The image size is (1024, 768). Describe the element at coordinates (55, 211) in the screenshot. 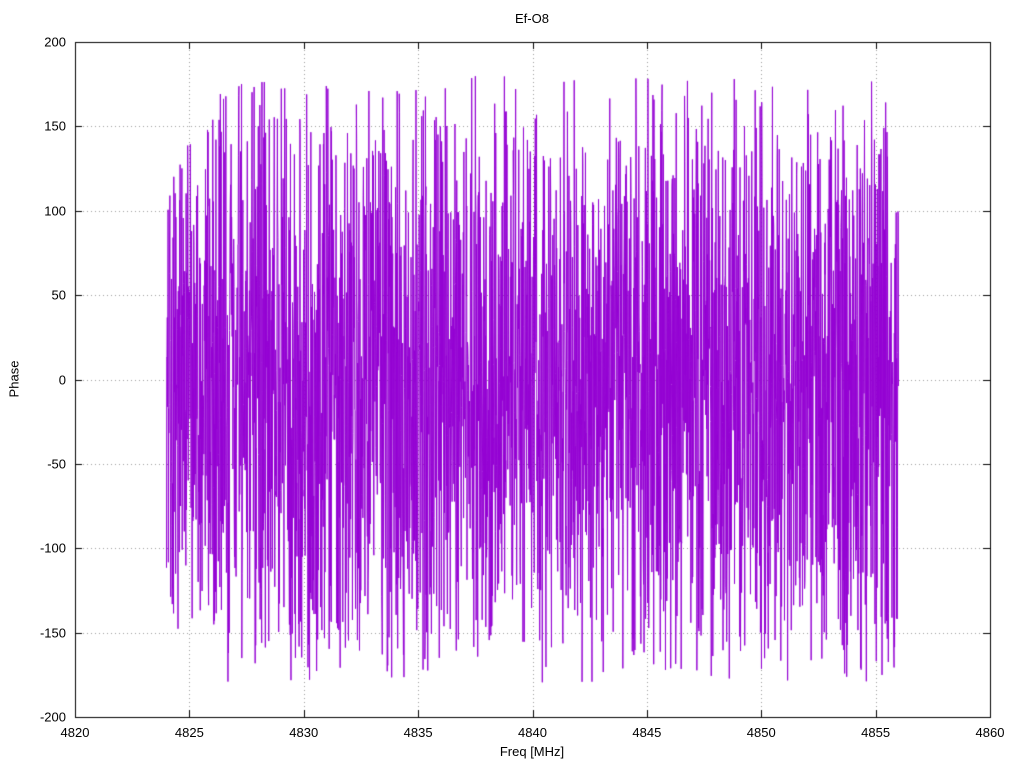

I see `y-tick-label: 100` at that location.